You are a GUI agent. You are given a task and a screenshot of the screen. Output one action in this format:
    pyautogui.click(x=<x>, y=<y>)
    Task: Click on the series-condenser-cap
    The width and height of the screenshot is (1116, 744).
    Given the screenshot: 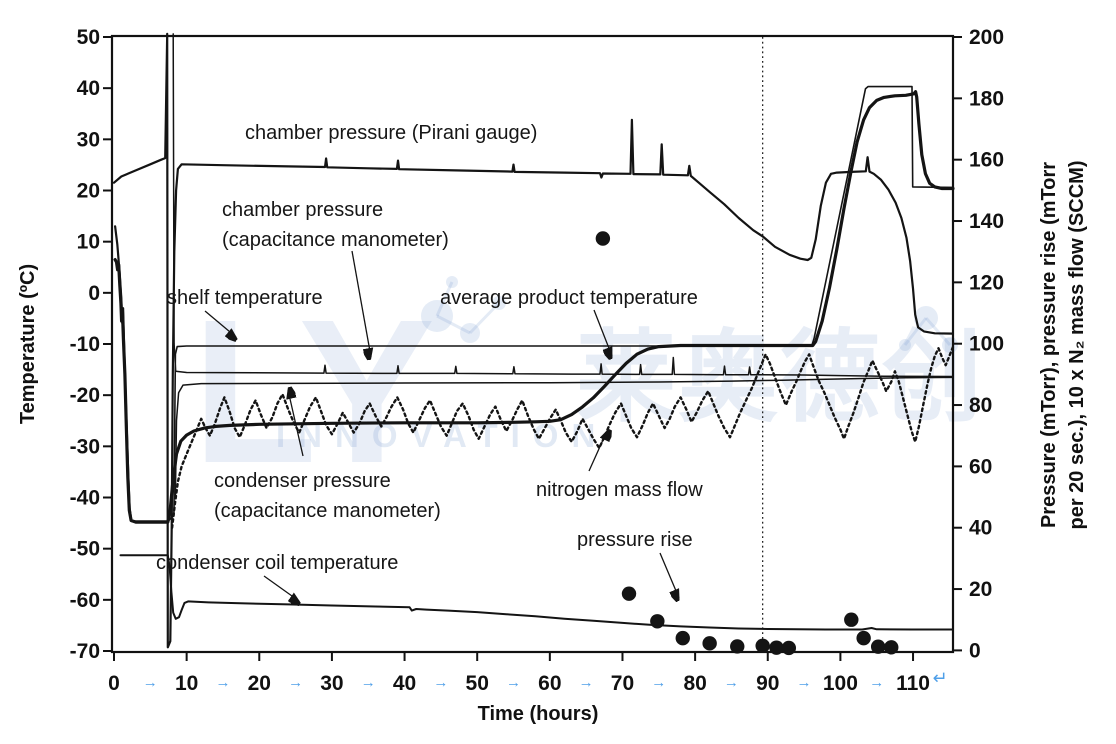 What is the action you would take?
    pyautogui.click(x=564, y=437)
    